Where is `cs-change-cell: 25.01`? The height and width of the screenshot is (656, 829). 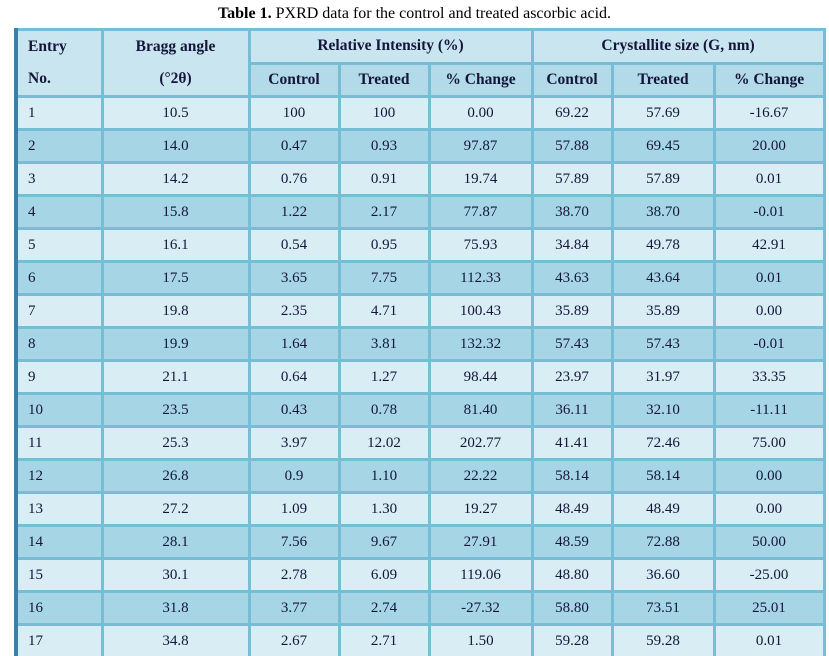
cs-change-cell: 25.01 is located at coordinates (769, 608).